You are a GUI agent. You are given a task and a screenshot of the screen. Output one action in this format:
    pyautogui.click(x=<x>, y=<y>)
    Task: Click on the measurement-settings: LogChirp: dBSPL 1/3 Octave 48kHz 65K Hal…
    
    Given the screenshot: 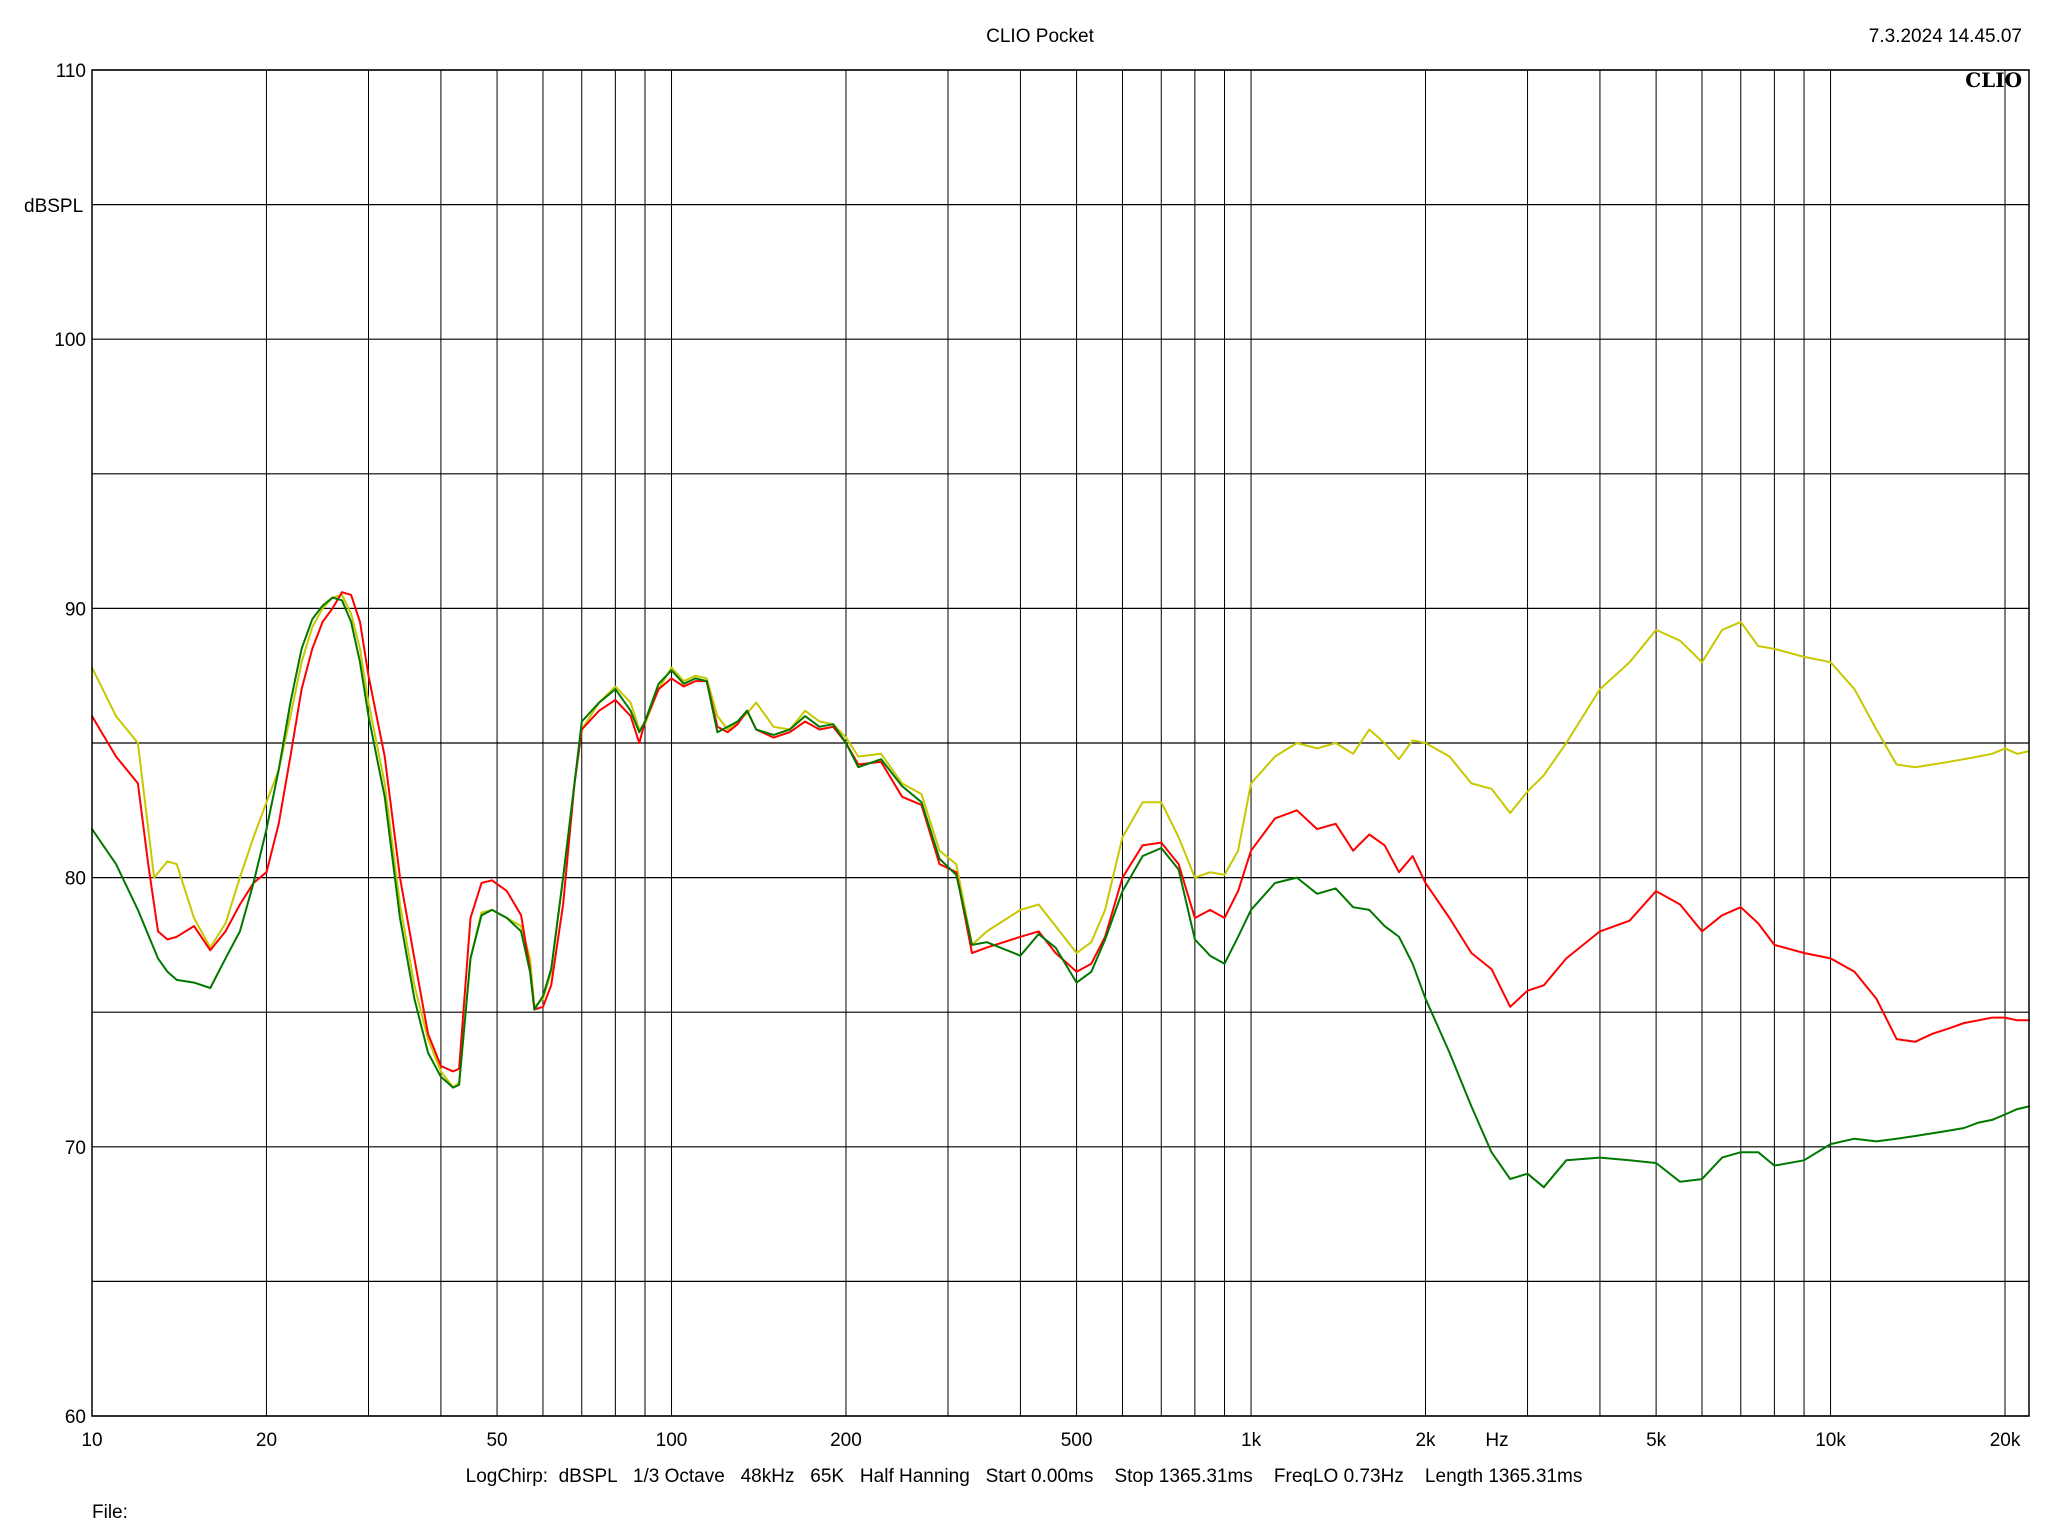 What is the action you would take?
    pyautogui.click(x=1024, y=1476)
    